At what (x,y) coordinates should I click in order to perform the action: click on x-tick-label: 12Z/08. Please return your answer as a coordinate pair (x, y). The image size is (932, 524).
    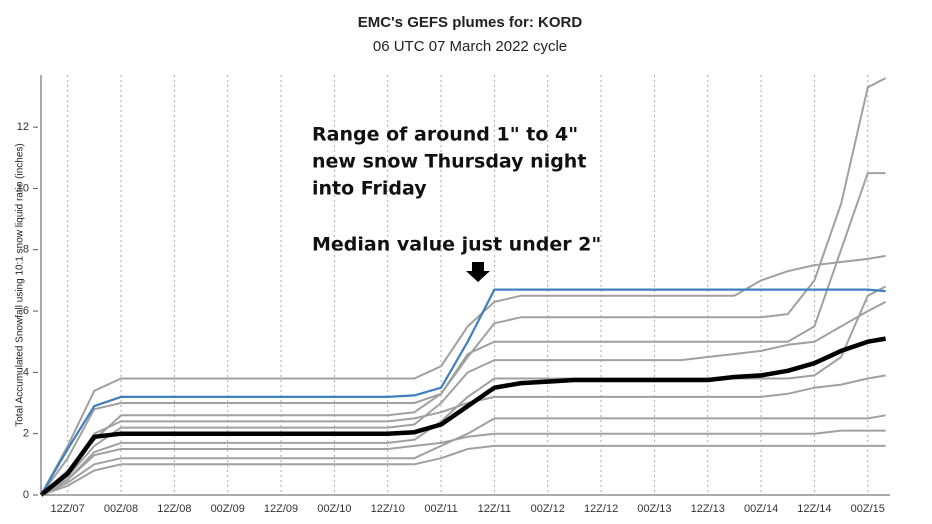
    Looking at the image, I should click on (174, 509).